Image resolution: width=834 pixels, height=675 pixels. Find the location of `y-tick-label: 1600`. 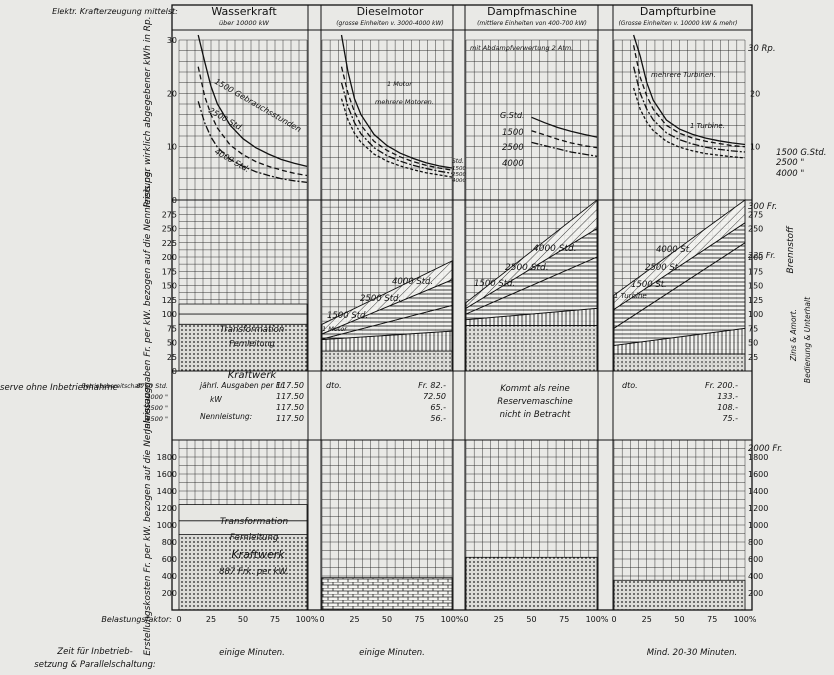

y-tick-label: 1600 is located at coordinates (758, 474).